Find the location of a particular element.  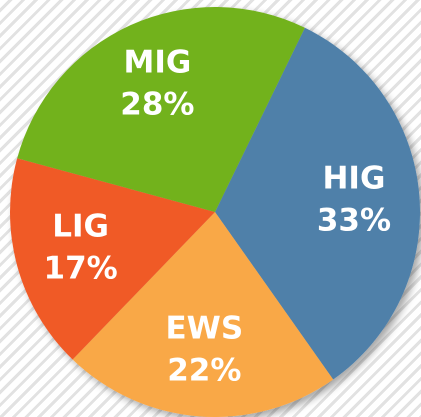

slice-label: MIG is located at coordinates (157, 63).